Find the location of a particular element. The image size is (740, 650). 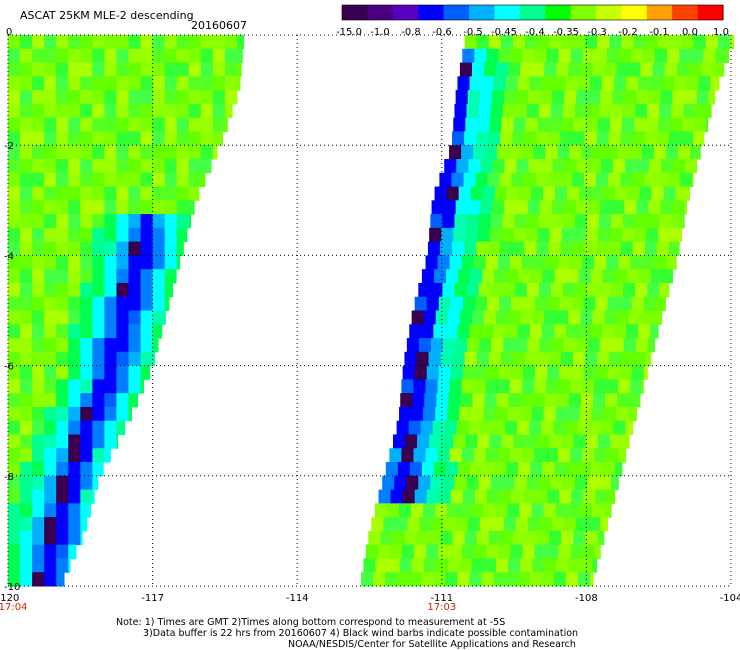

colorbar-tick-label: -0.45 is located at coordinates (504, 32).